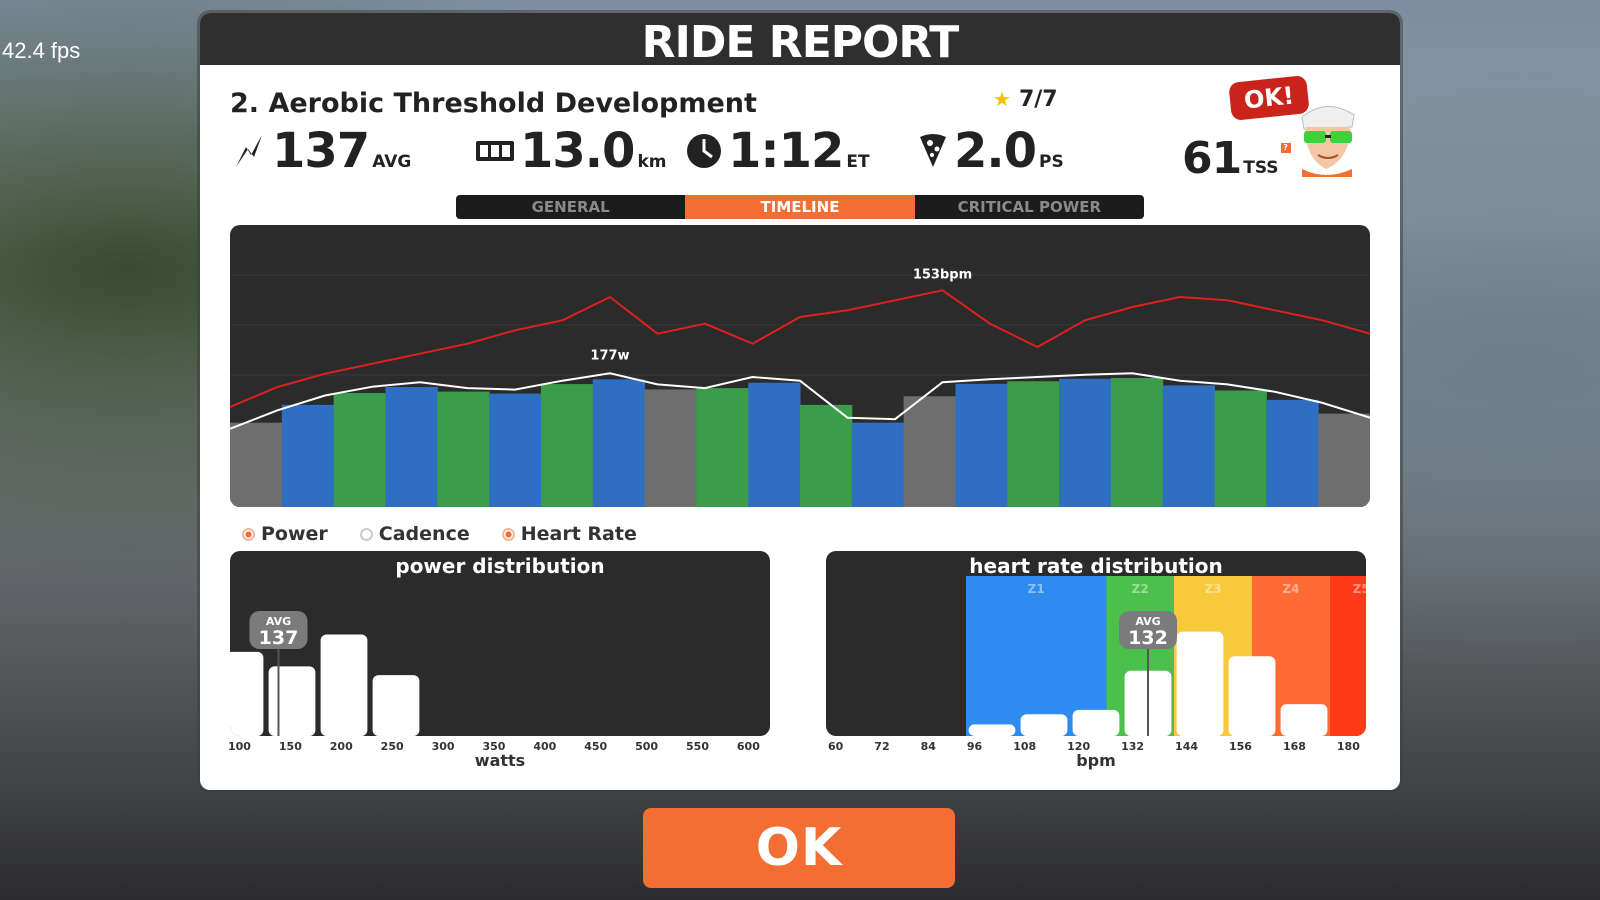 Image resolution: width=1600 pixels, height=900 pixels. What do you see at coordinates (836, 746) in the screenshot?
I see `axis-tick-label: 60` at bounding box center [836, 746].